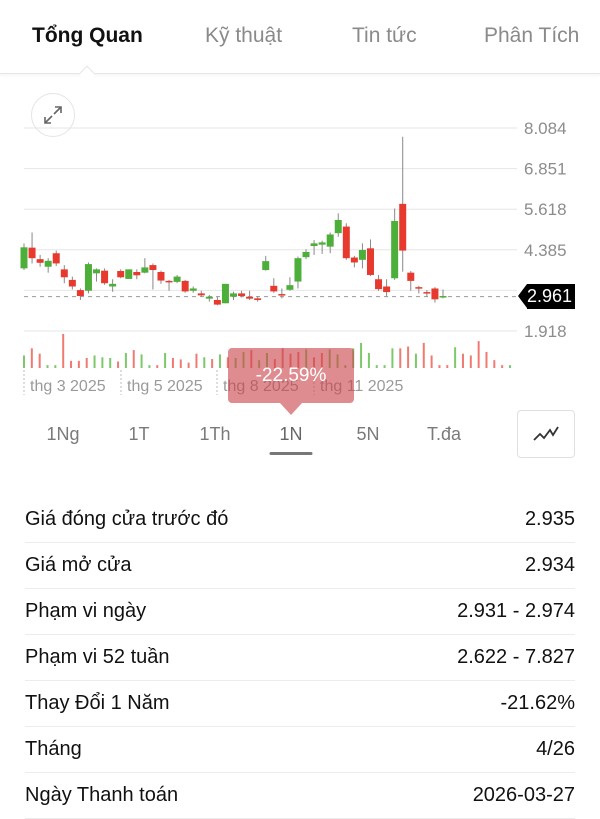 This screenshot has height=819, width=600. Describe the element at coordinates (549, 519) in the screenshot. I see `stat-value: 2.935` at that location.